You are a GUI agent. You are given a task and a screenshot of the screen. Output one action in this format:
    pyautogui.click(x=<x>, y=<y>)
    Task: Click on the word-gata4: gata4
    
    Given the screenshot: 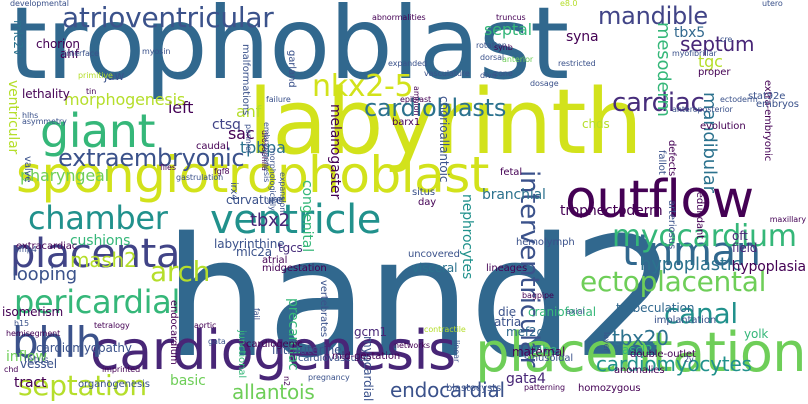 What is the action you would take?
    pyautogui.click(x=526, y=379)
    